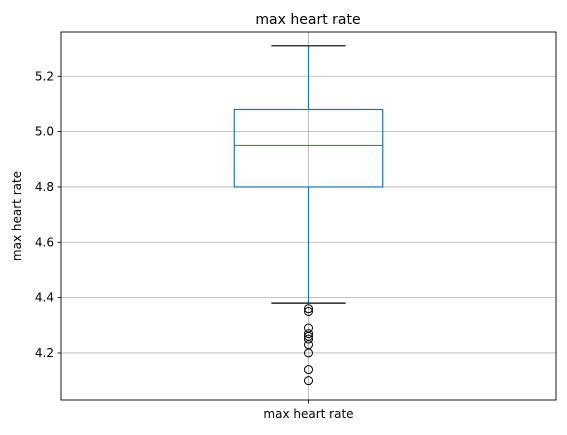 This screenshot has height=435, width=567. What do you see at coordinates (48, 214) in the screenshot?
I see `y-axis-ticks: 4.2 4.4 4.6 4.8 5.0 5.2` at bounding box center [48, 214].